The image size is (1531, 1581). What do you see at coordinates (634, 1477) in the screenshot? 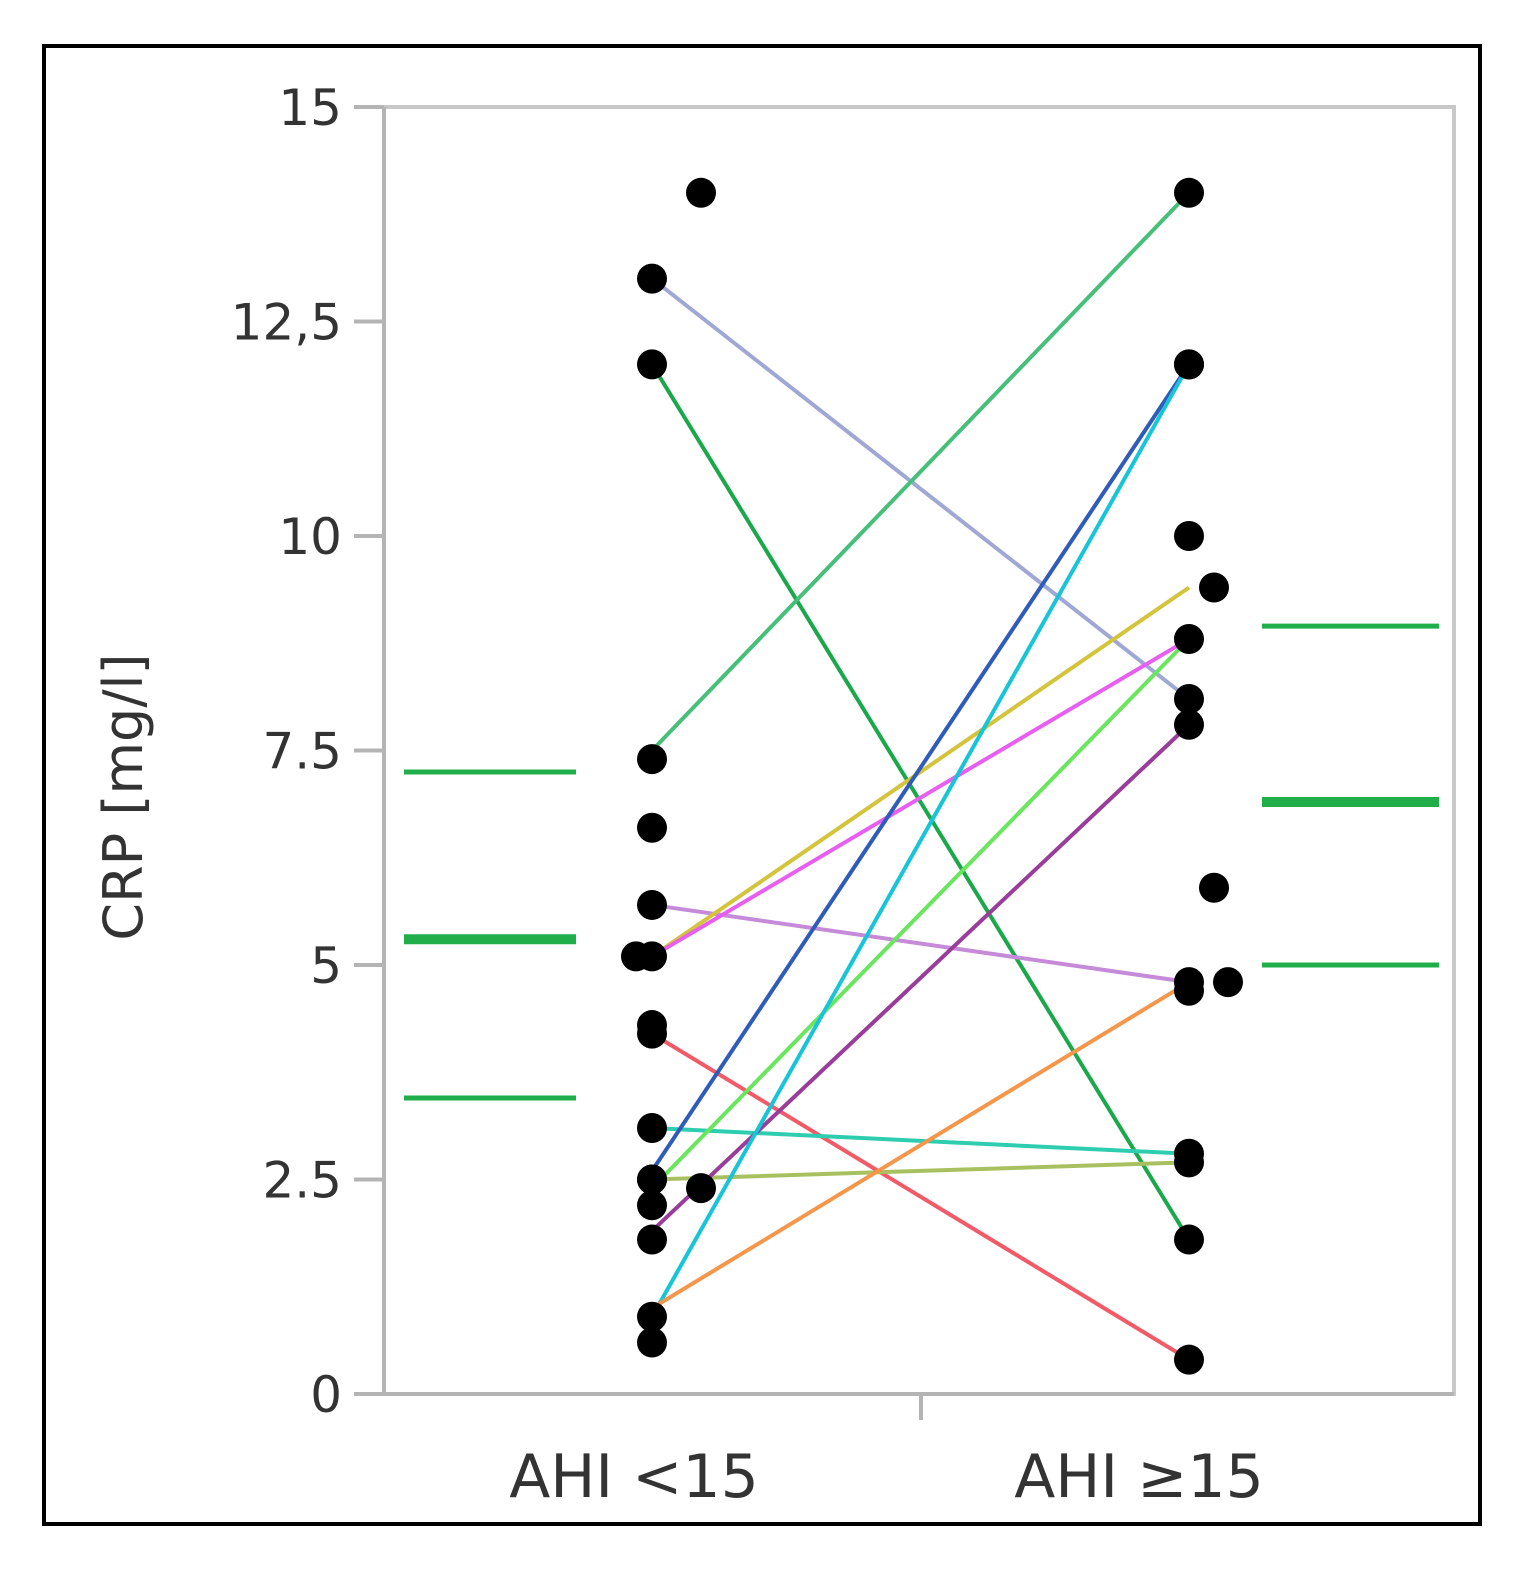
I see `category-label-ahi-lt-15: AHI <15` at bounding box center [634, 1477].